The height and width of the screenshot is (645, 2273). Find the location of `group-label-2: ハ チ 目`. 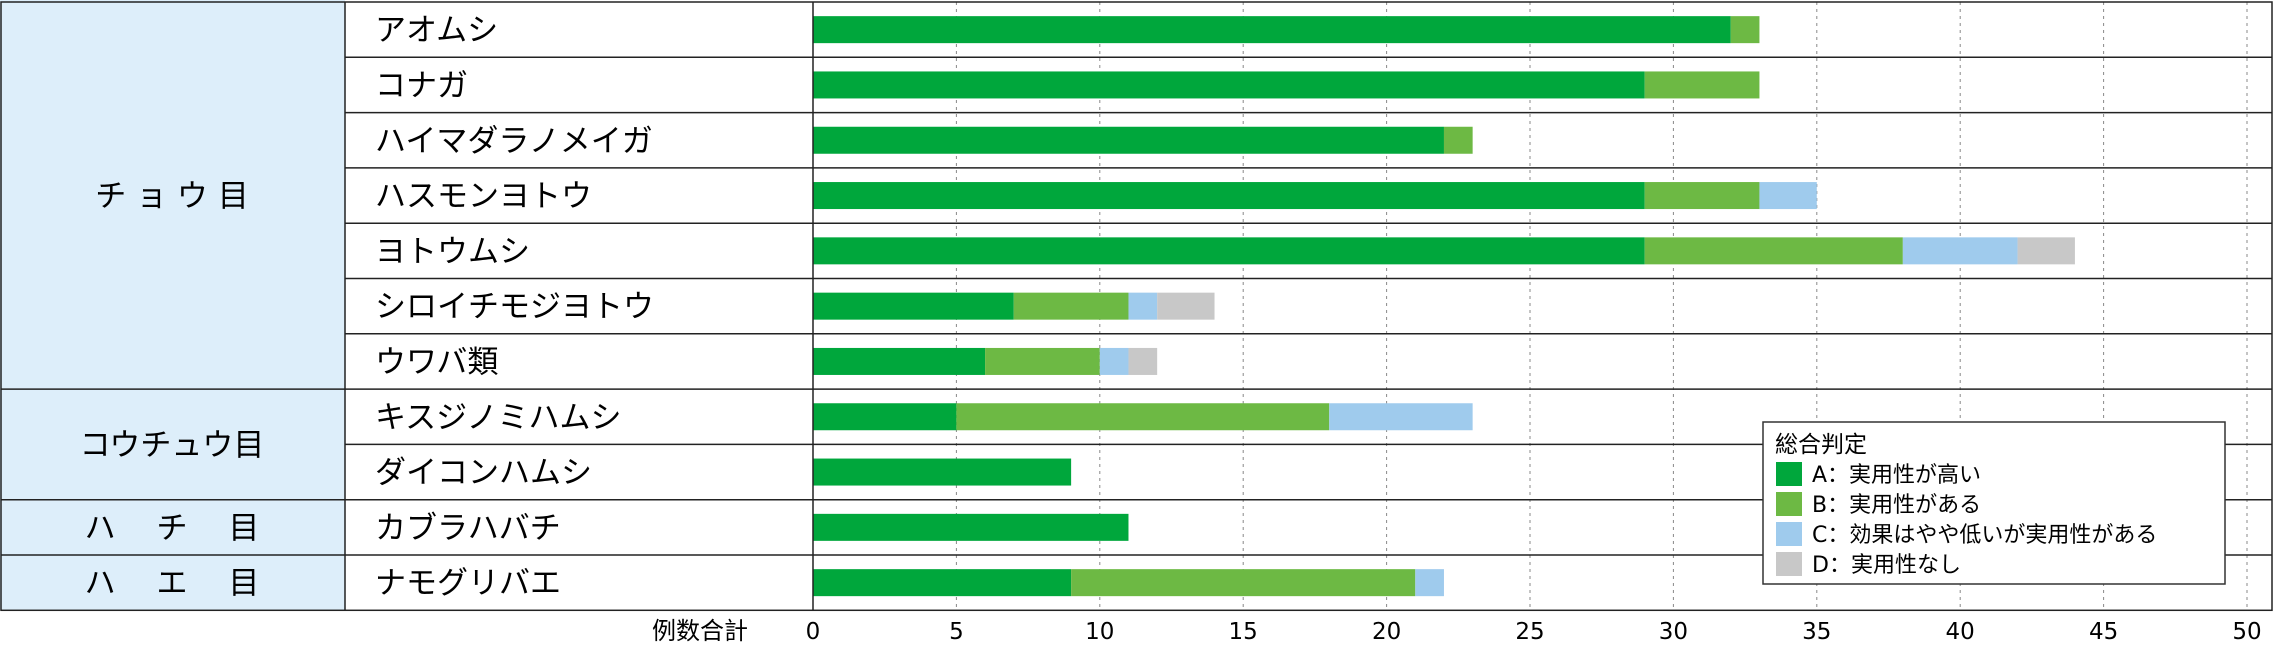

group-label-2: ハ チ 目 is located at coordinates (172, 528).